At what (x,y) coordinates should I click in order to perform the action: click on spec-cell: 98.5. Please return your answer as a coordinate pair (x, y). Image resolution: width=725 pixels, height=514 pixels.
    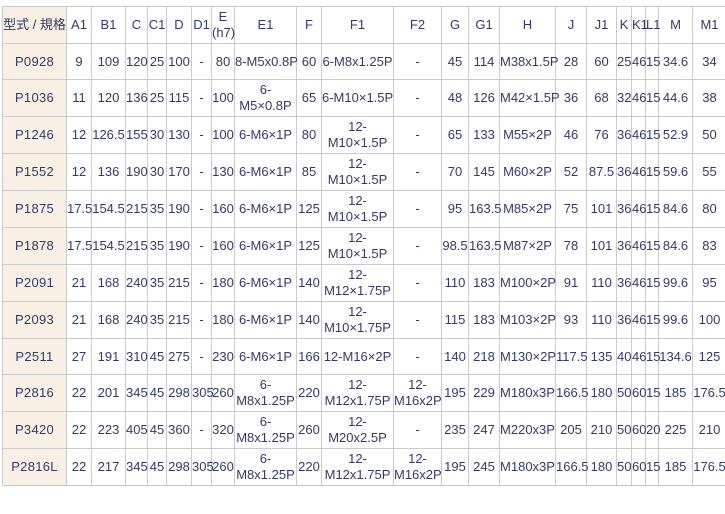
    Looking at the image, I should click on (455, 246).